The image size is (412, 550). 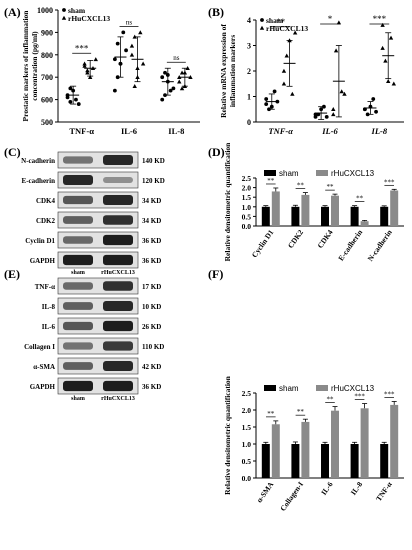 I want to click on legend-label: sham, so click(x=77, y=10).